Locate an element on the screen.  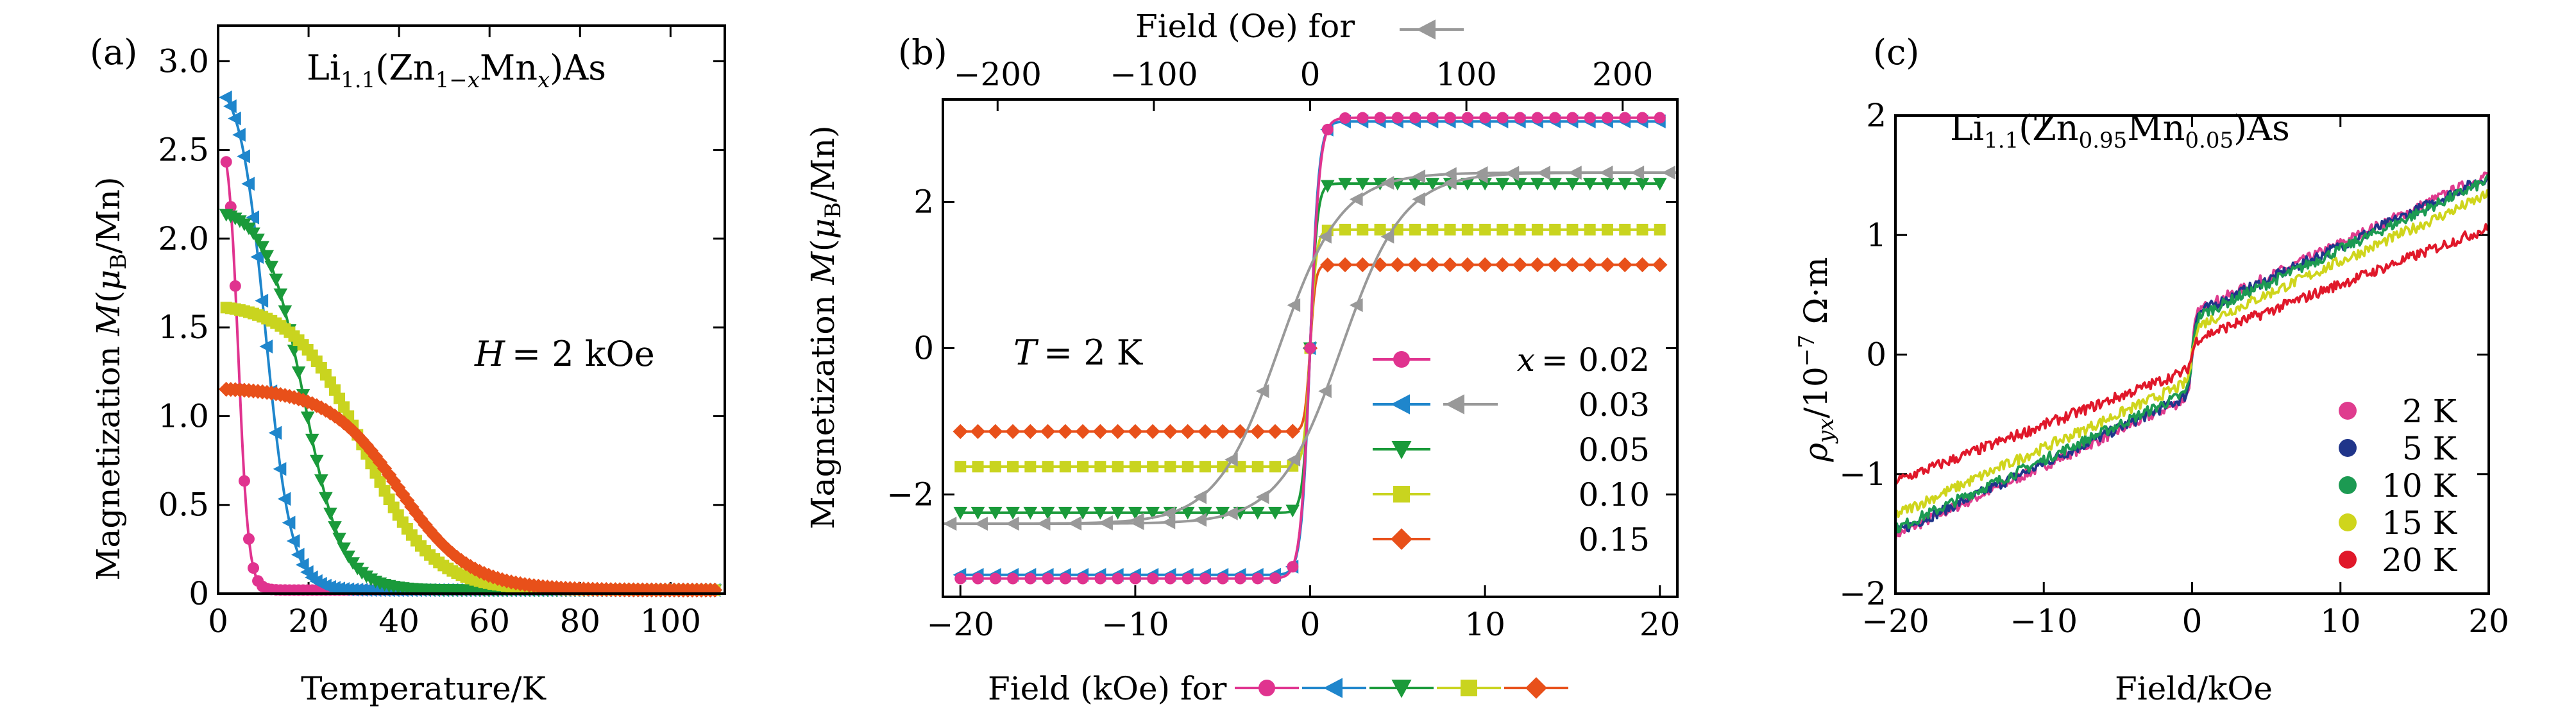
b-marker-0.15-35 is located at coordinates (1572, 265).